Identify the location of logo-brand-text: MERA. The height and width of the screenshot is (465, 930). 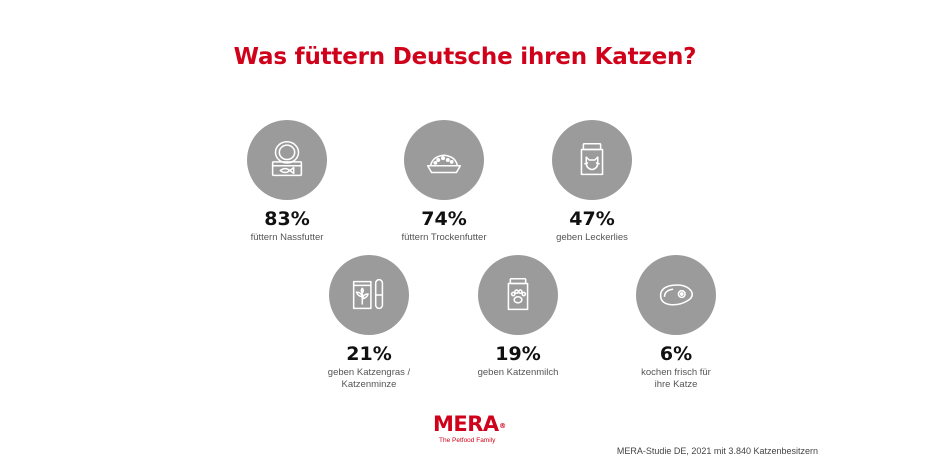
(466, 424).